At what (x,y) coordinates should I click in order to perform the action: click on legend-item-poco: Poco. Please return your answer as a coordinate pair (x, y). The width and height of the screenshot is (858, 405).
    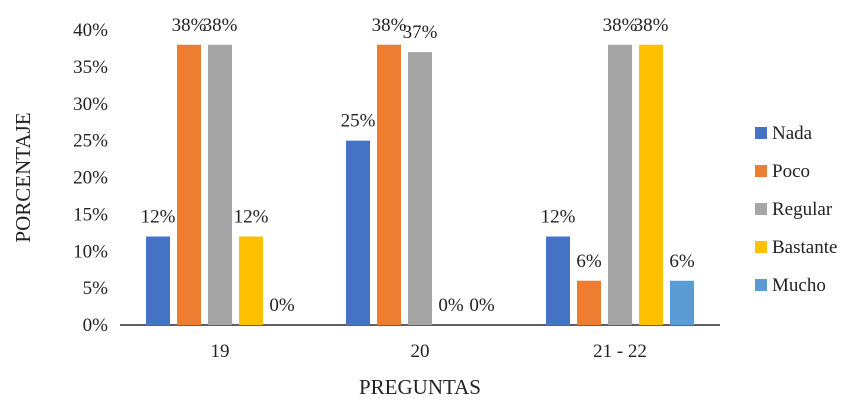
    Looking at the image, I should click on (782, 171).